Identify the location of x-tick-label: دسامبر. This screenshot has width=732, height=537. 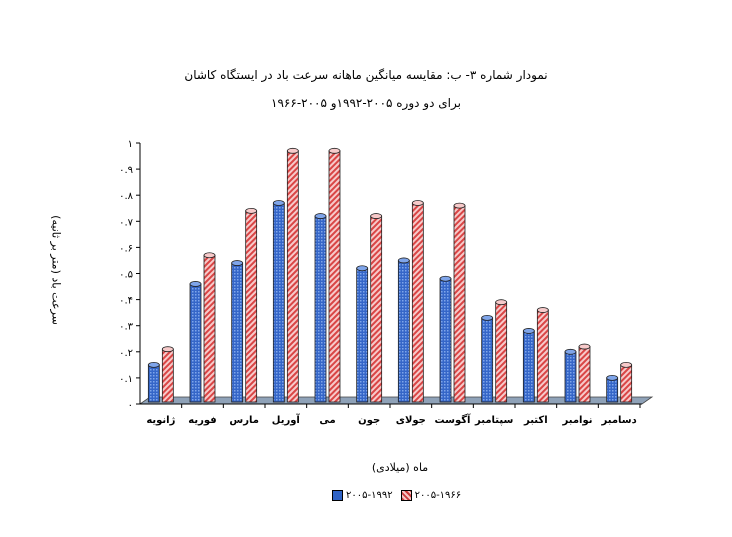
(619, 420).